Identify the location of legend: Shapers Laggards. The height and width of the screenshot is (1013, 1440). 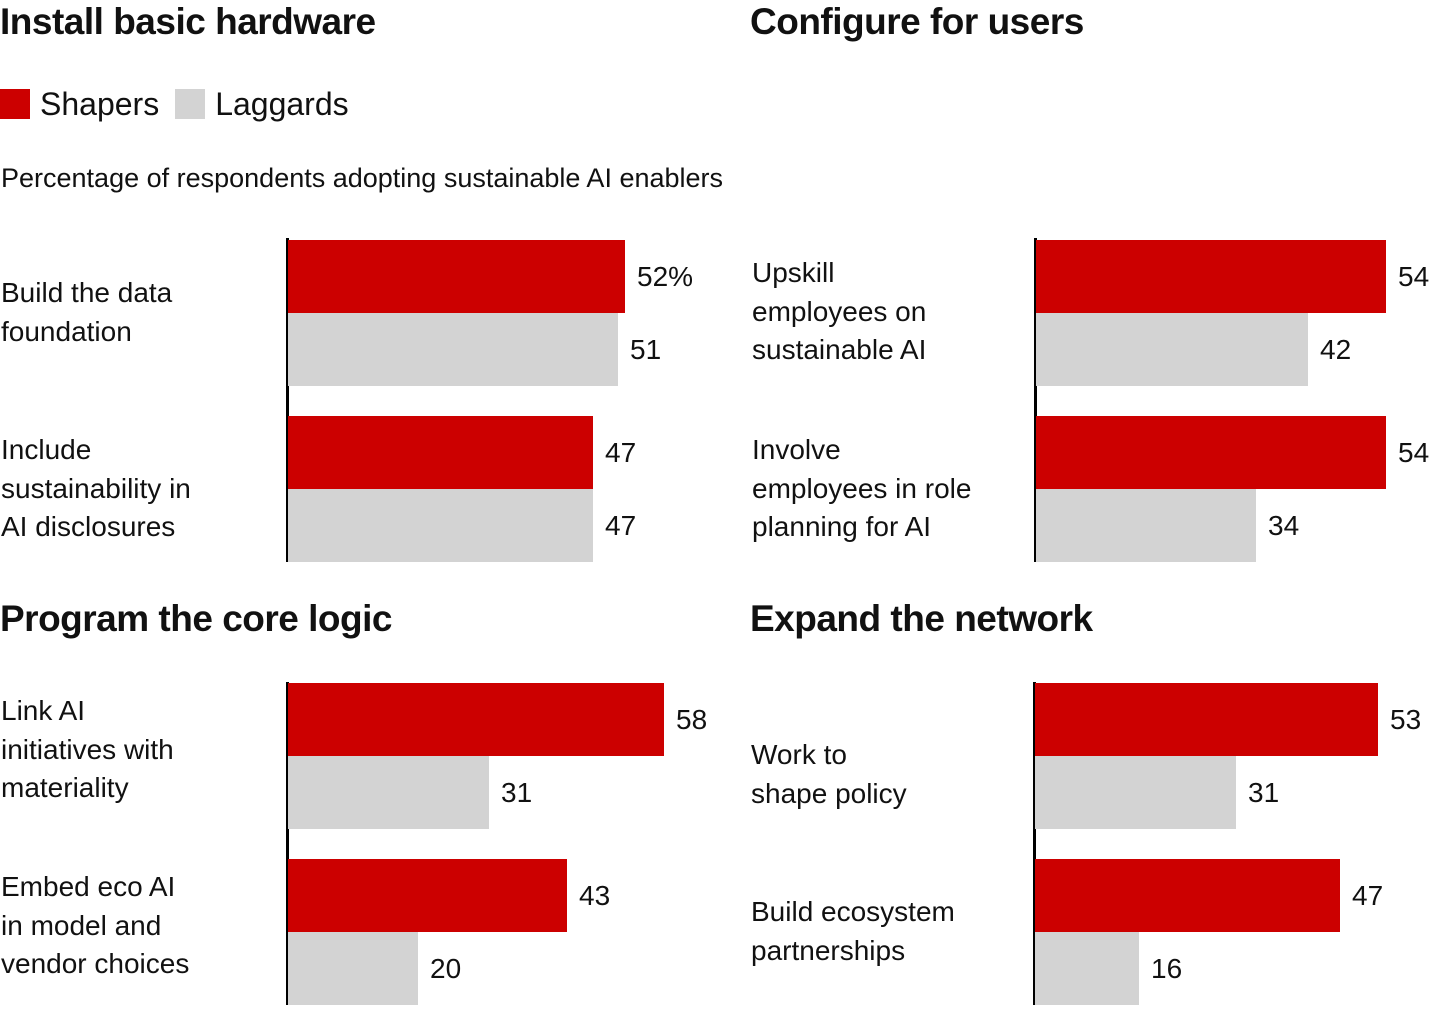
(182, 104).